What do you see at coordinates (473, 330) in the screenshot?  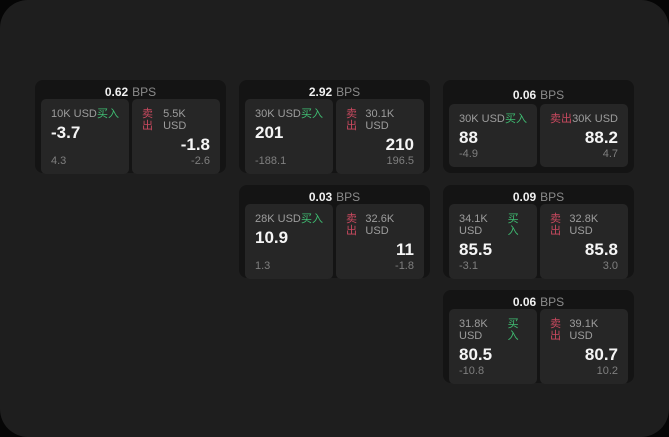 I see `buy-size-label: 31.8K USD` at bounding box center [473, 330].